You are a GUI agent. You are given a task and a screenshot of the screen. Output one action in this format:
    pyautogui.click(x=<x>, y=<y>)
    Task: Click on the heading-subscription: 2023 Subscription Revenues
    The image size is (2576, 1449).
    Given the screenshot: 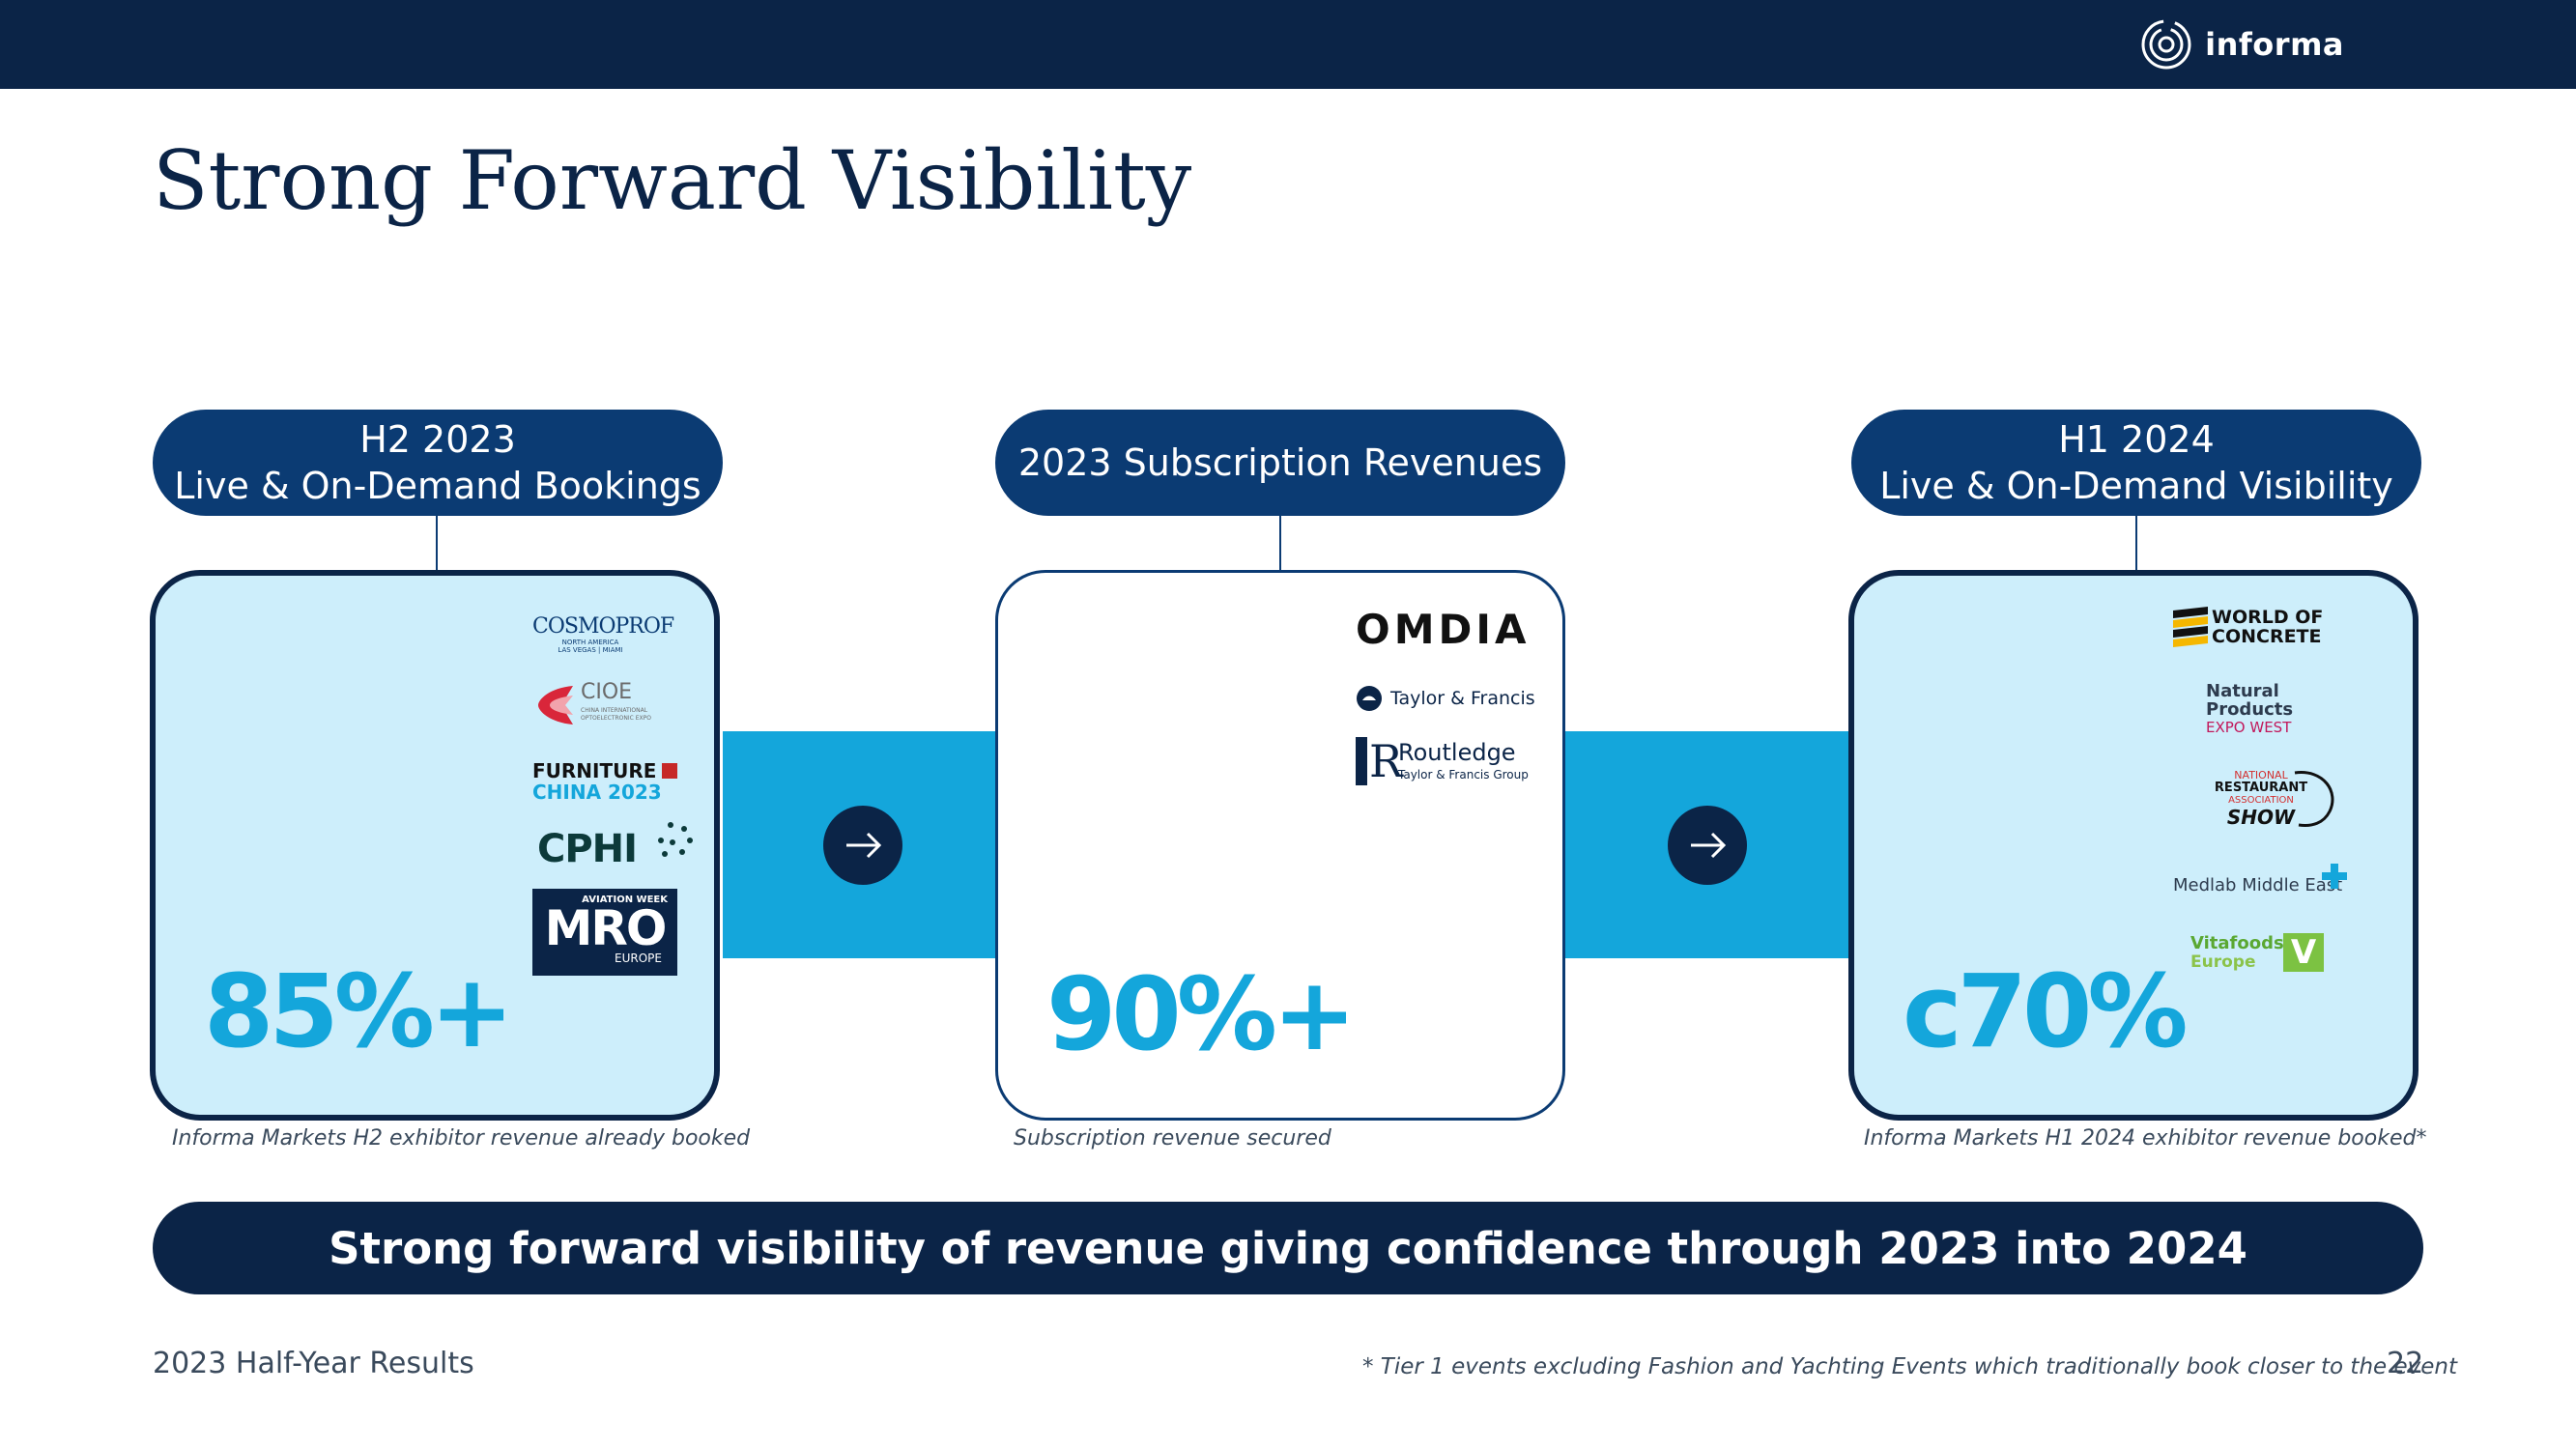 What is the action you would take?
    pyautogui.click(x=1280, y=463)
    